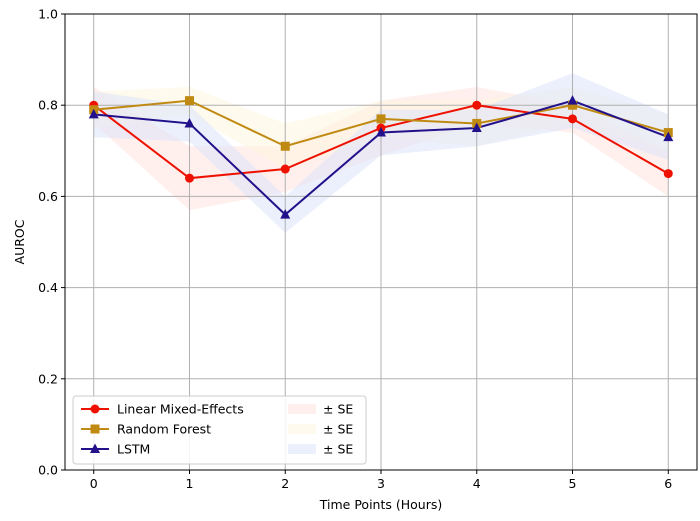 This screenshot has height=521, width=700. What do you see at coordinates (338, 409) in the screenshot?
I see `legend-band-label-series-0: ± SE` at bounding box center [338, 409].